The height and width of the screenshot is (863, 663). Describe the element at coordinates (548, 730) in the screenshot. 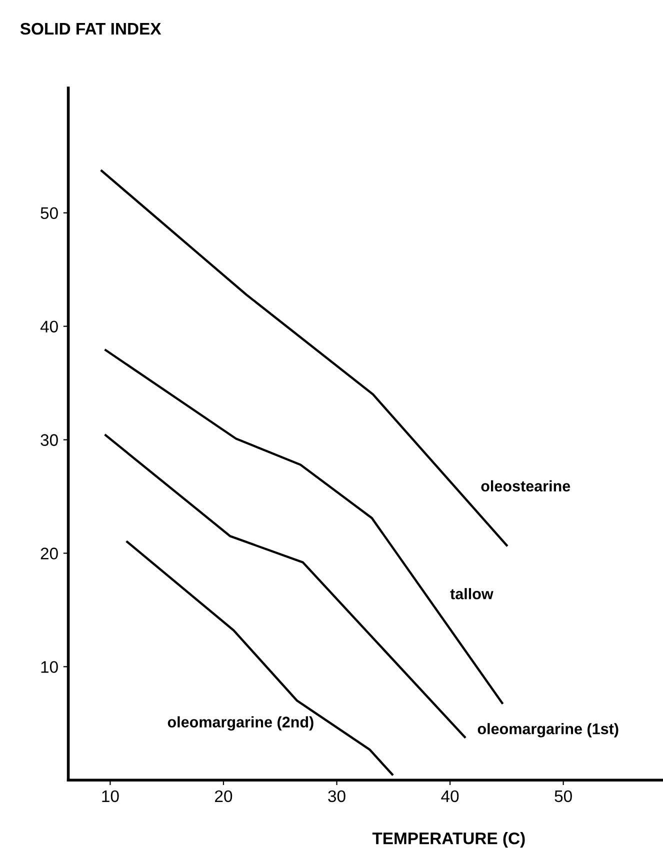

I see `series-label: oleomargarine (1st)` at that location.